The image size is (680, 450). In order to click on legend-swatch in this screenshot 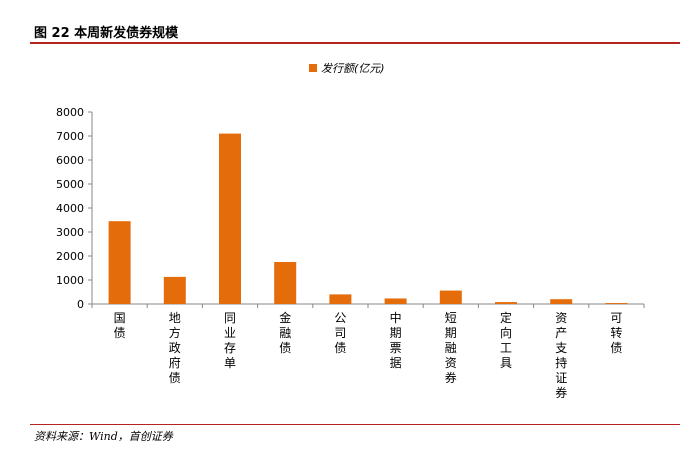, I will do `click(313, 68)`.